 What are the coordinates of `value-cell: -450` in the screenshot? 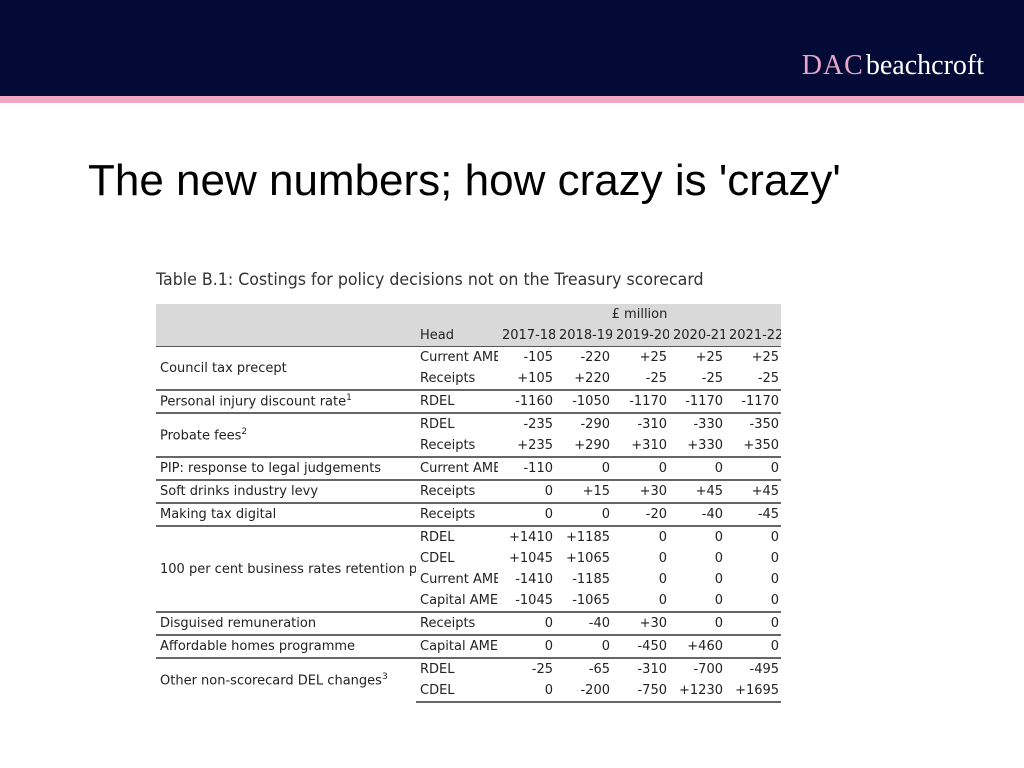 It's located at (640, 646).